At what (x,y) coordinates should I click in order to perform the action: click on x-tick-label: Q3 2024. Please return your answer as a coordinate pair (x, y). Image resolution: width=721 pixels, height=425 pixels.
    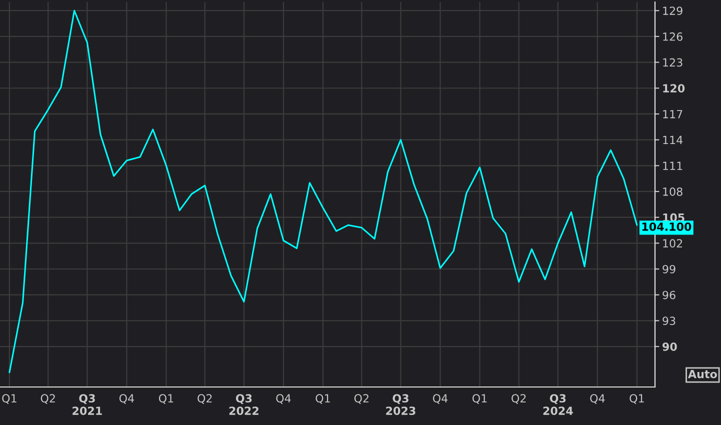
    Looking at the image, I should click on (558, 404).